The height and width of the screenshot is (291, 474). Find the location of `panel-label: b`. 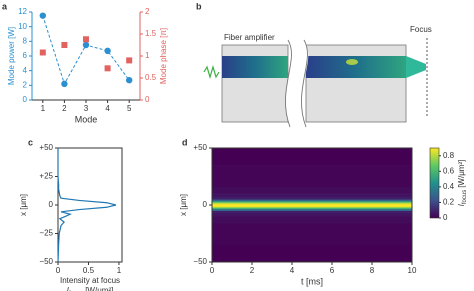

panel-label: b is located at coordinates (199, 6).